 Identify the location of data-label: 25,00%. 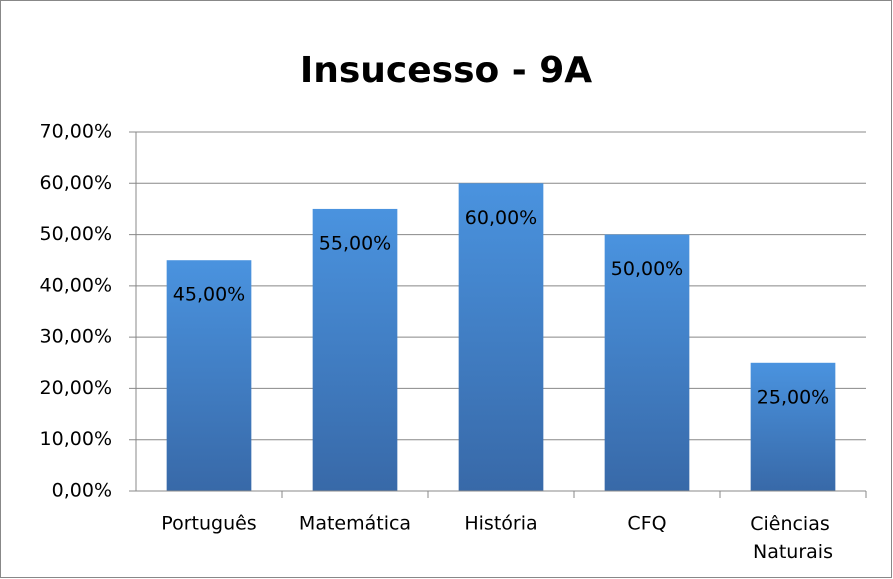
(793, 397).